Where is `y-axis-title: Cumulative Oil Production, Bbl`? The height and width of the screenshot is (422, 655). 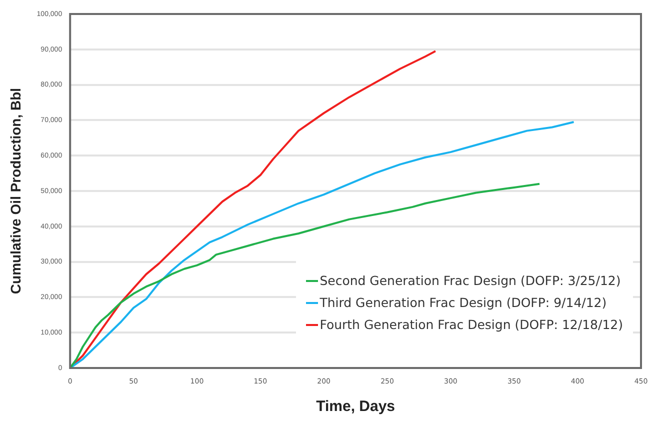
y-axis-title: Cumulative Oil Production, Bbl is located at coordinates (15, 191).